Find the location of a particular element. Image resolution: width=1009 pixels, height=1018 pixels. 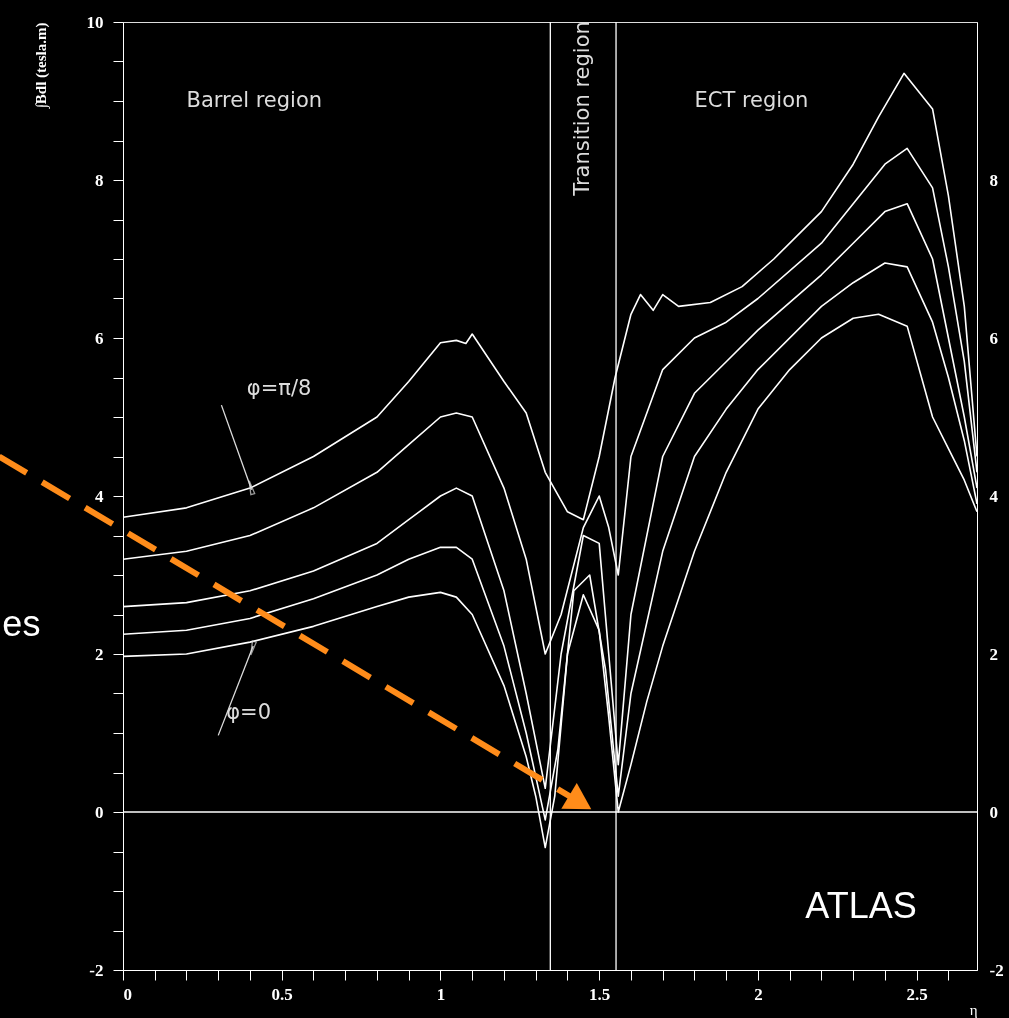

x-axis-title: η is located at coordinates (973, 1009).